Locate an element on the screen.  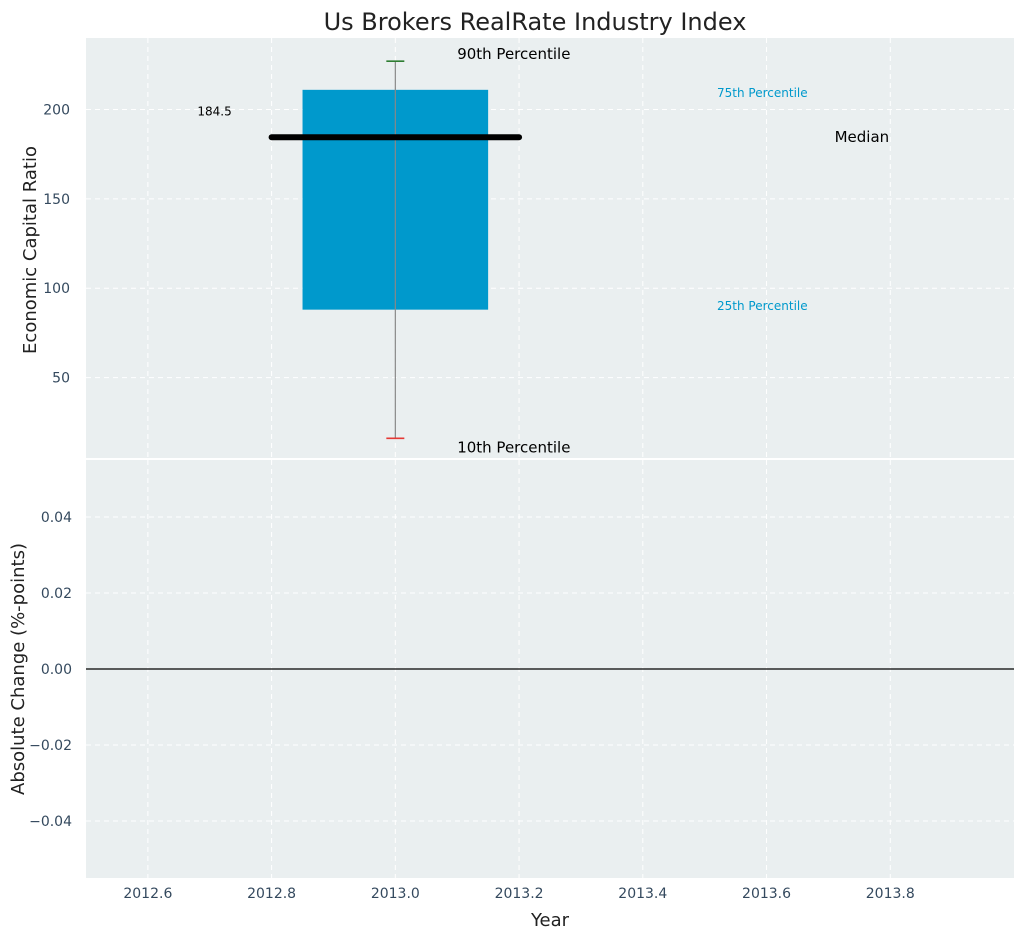
bottom-y-tick-label: −0.02 is located at coordinates (50, 746).